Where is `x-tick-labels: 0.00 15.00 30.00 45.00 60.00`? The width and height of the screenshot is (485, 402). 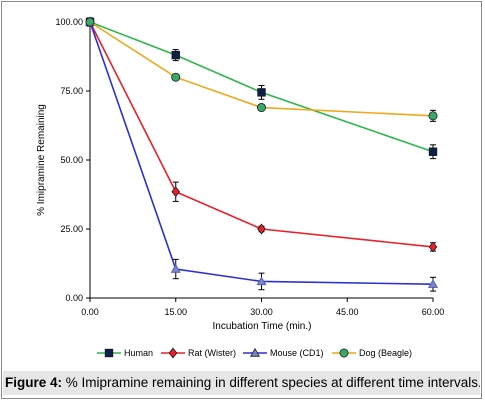 x-tick-labels: 0.00 15.00 30.00 45.00 60.00 is located at coordinates (262, 312).